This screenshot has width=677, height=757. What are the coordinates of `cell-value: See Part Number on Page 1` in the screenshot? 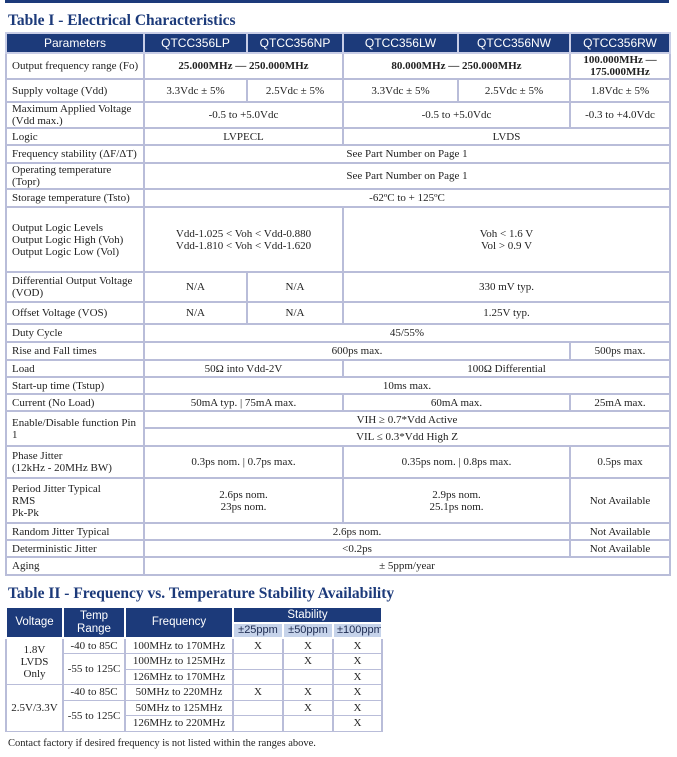 It's located at (407, 176).